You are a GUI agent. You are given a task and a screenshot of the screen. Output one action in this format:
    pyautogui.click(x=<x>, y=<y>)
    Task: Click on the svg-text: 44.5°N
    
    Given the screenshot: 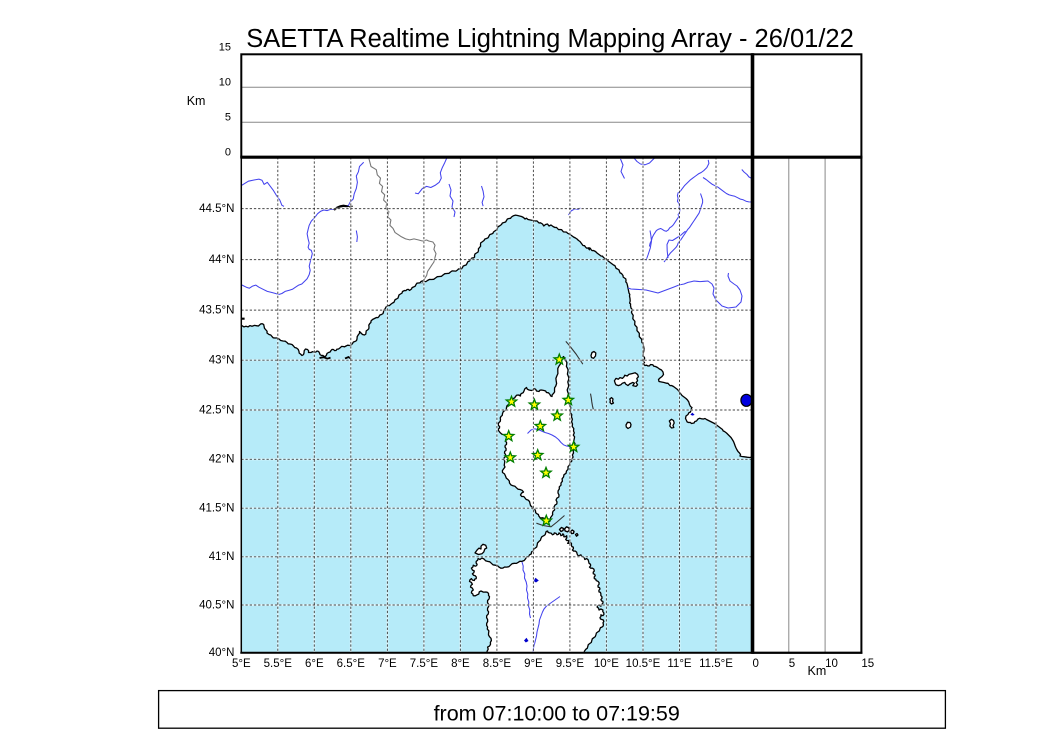 What is the action you would take?
    pyautogui.click(x=216, y=209)
    